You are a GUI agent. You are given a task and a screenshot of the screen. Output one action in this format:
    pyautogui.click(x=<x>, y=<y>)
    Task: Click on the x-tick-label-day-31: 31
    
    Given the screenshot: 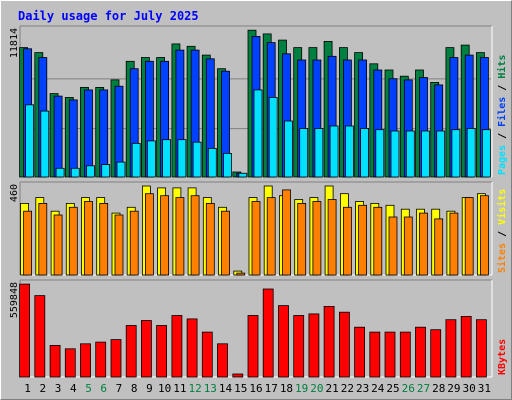 What is the action you would take?
    pyautogui.click(x=484, y=388)
    